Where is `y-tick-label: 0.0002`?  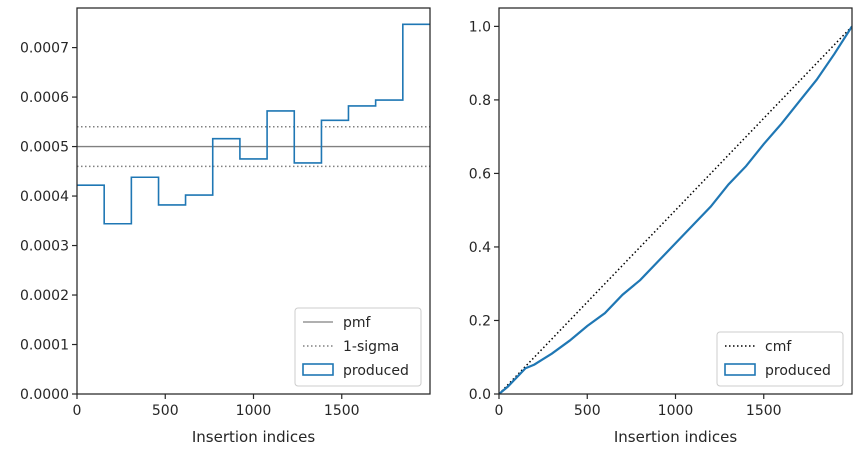 y-tick-label: 0.0002 is located at coordinates (44, 296).